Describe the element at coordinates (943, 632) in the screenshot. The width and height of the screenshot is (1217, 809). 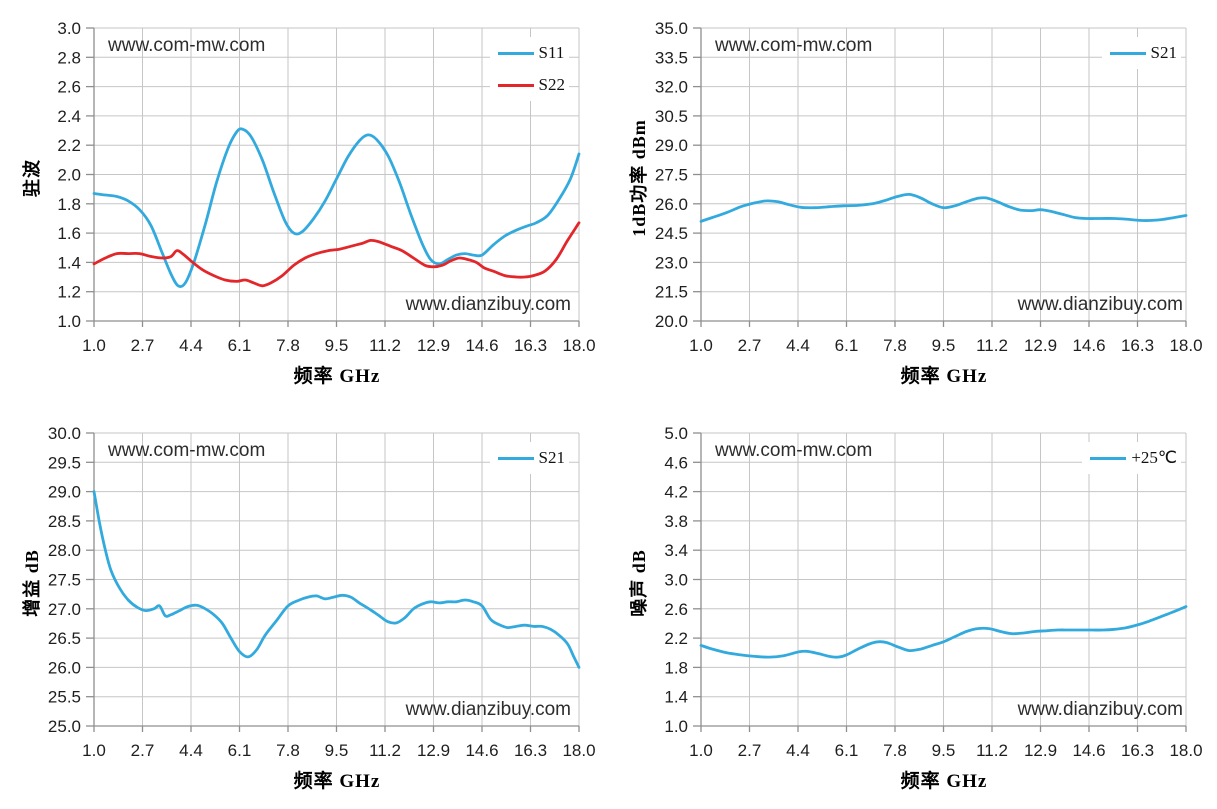
I see `series-line-+25℃` at that location.